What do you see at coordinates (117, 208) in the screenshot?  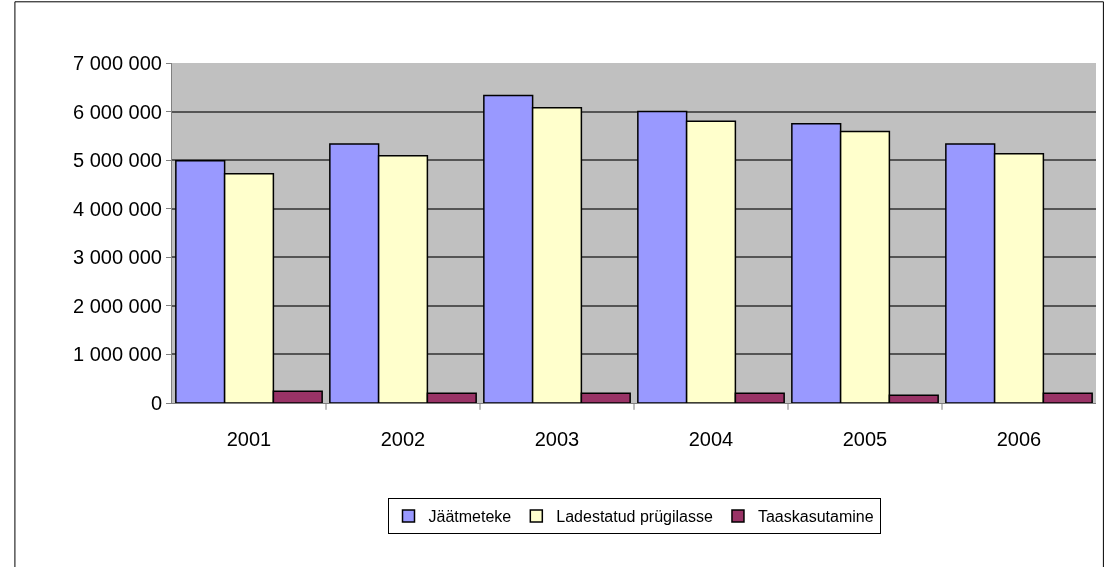 I see `y-tick-label: 4 000 000` at bounding box center [117, 208].